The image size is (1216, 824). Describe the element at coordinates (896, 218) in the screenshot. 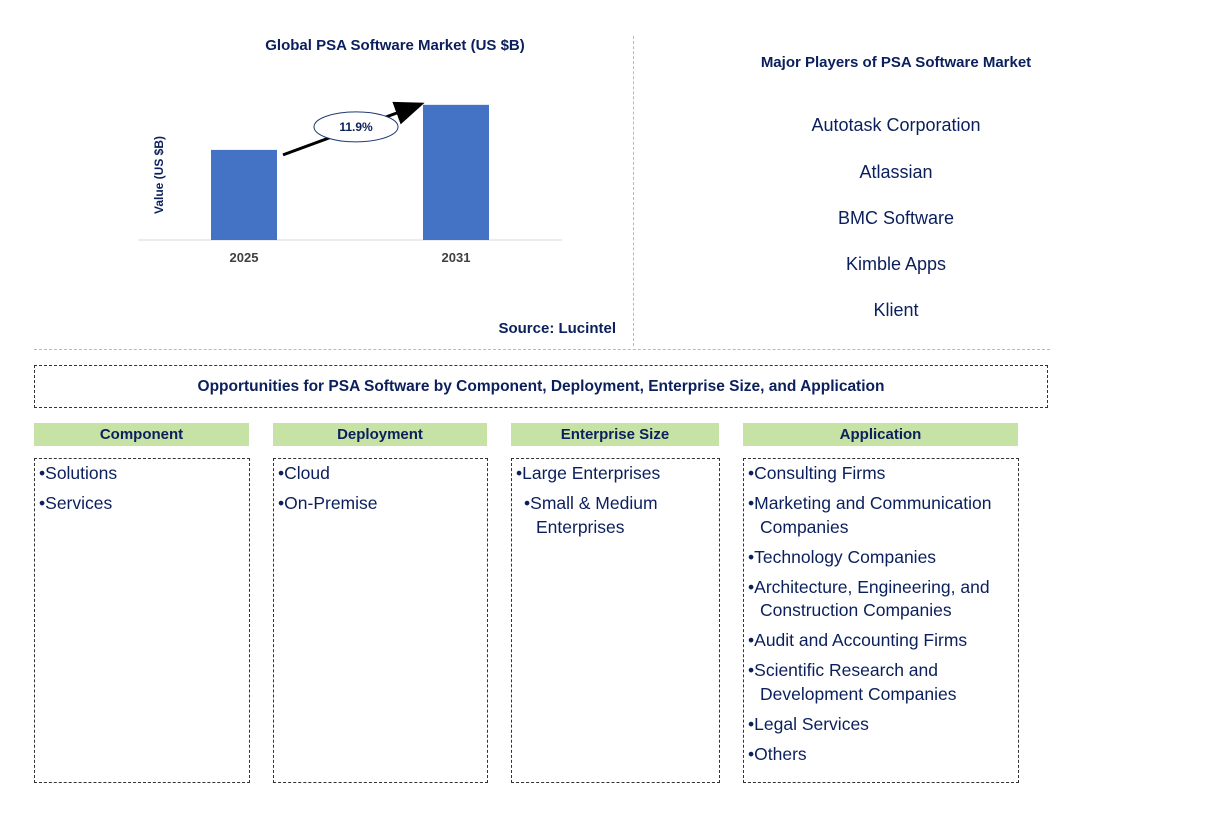

I see `player-item: BMC Software` at that location.